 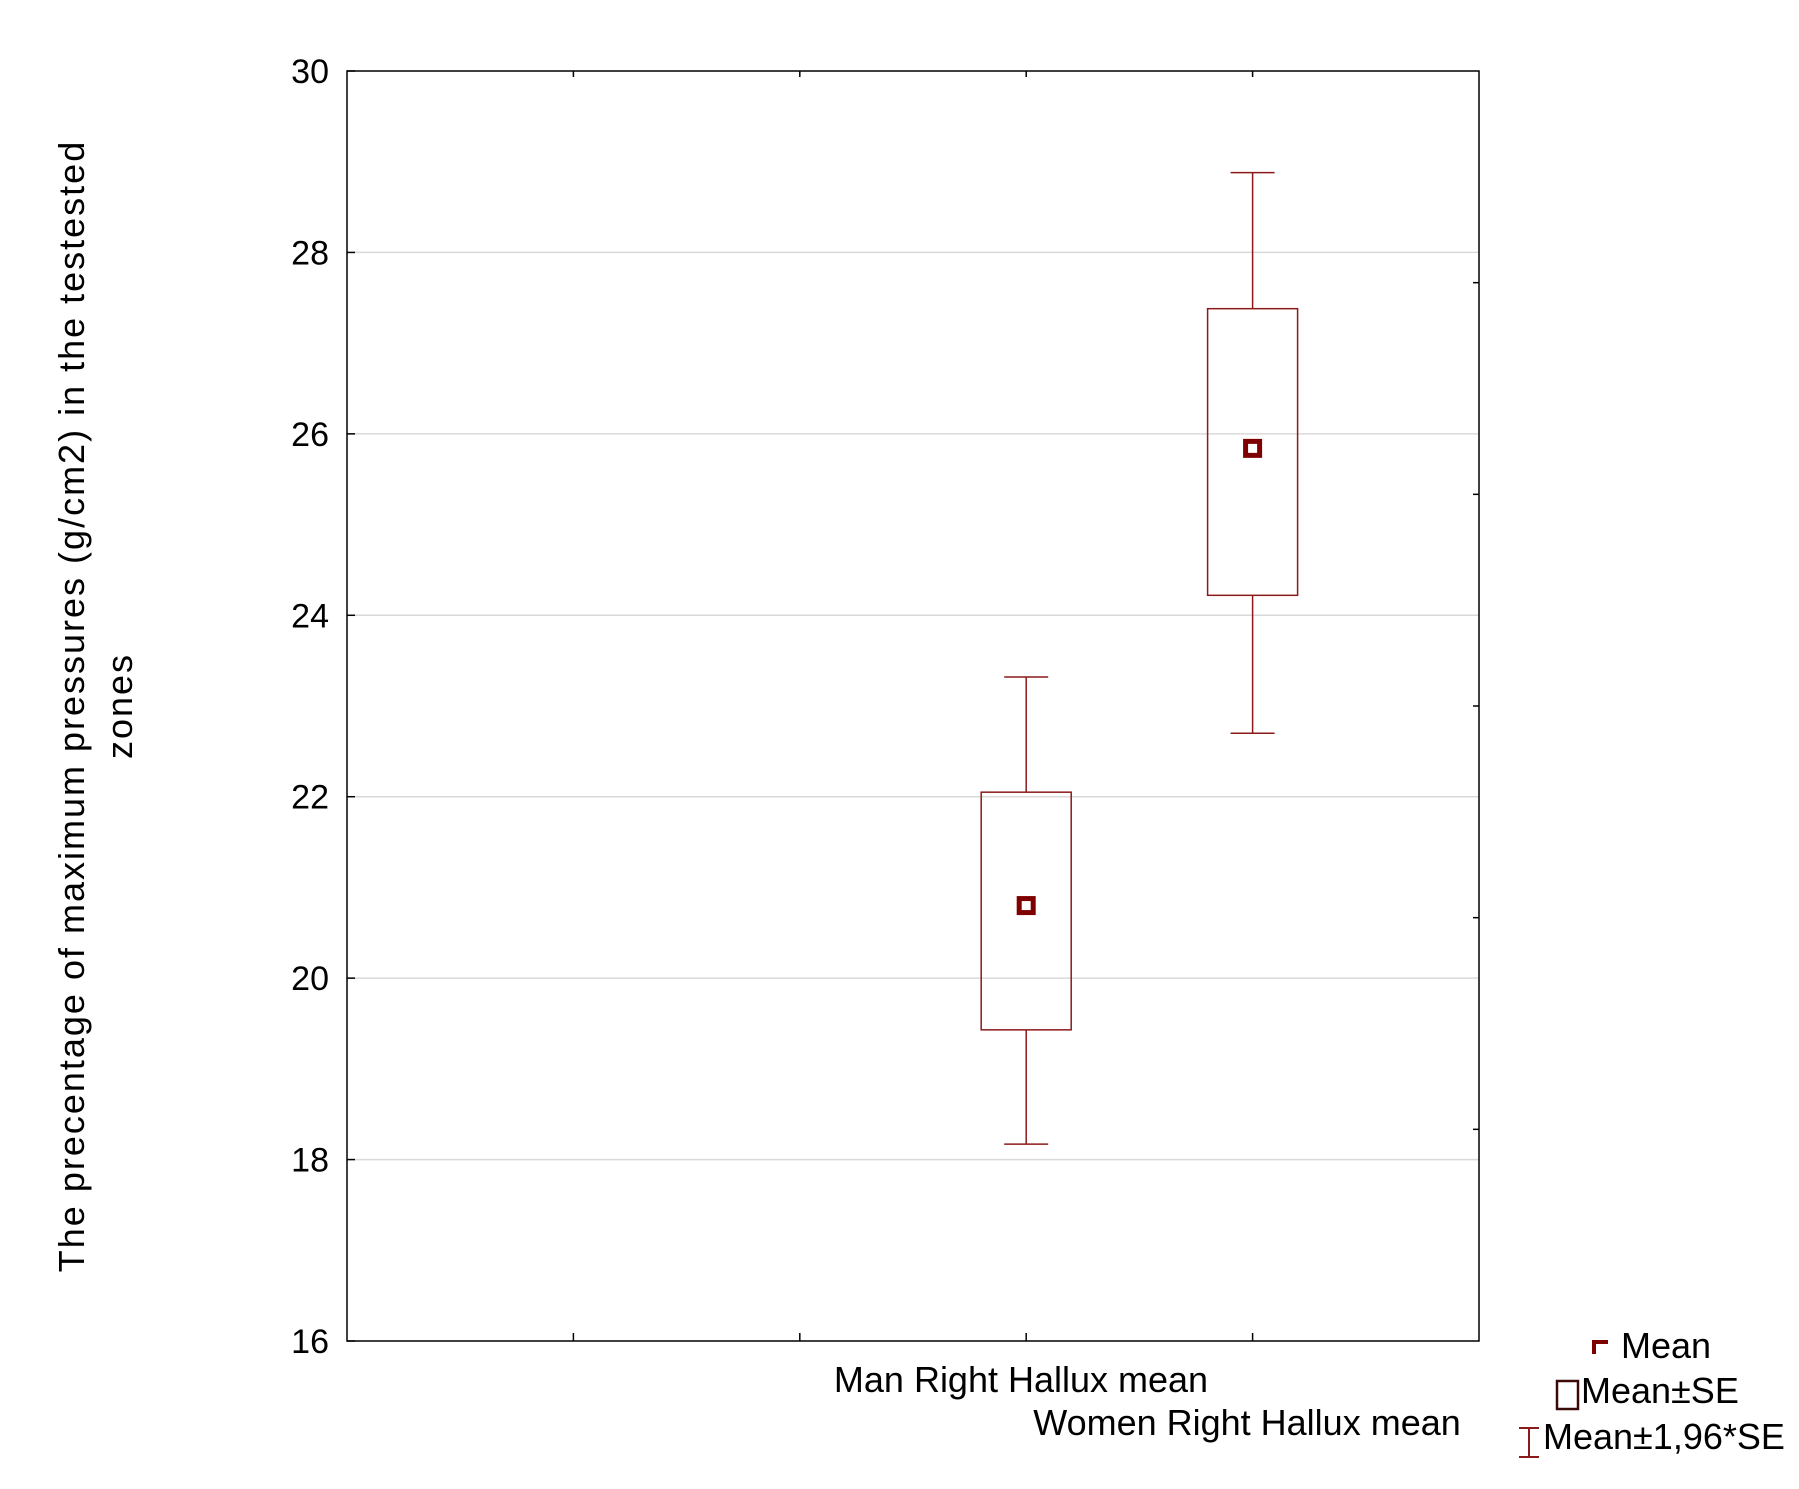 I want to click on legend: Mean Mean±SE Mean±1,96*SE, so click(x=1652, y=1391).